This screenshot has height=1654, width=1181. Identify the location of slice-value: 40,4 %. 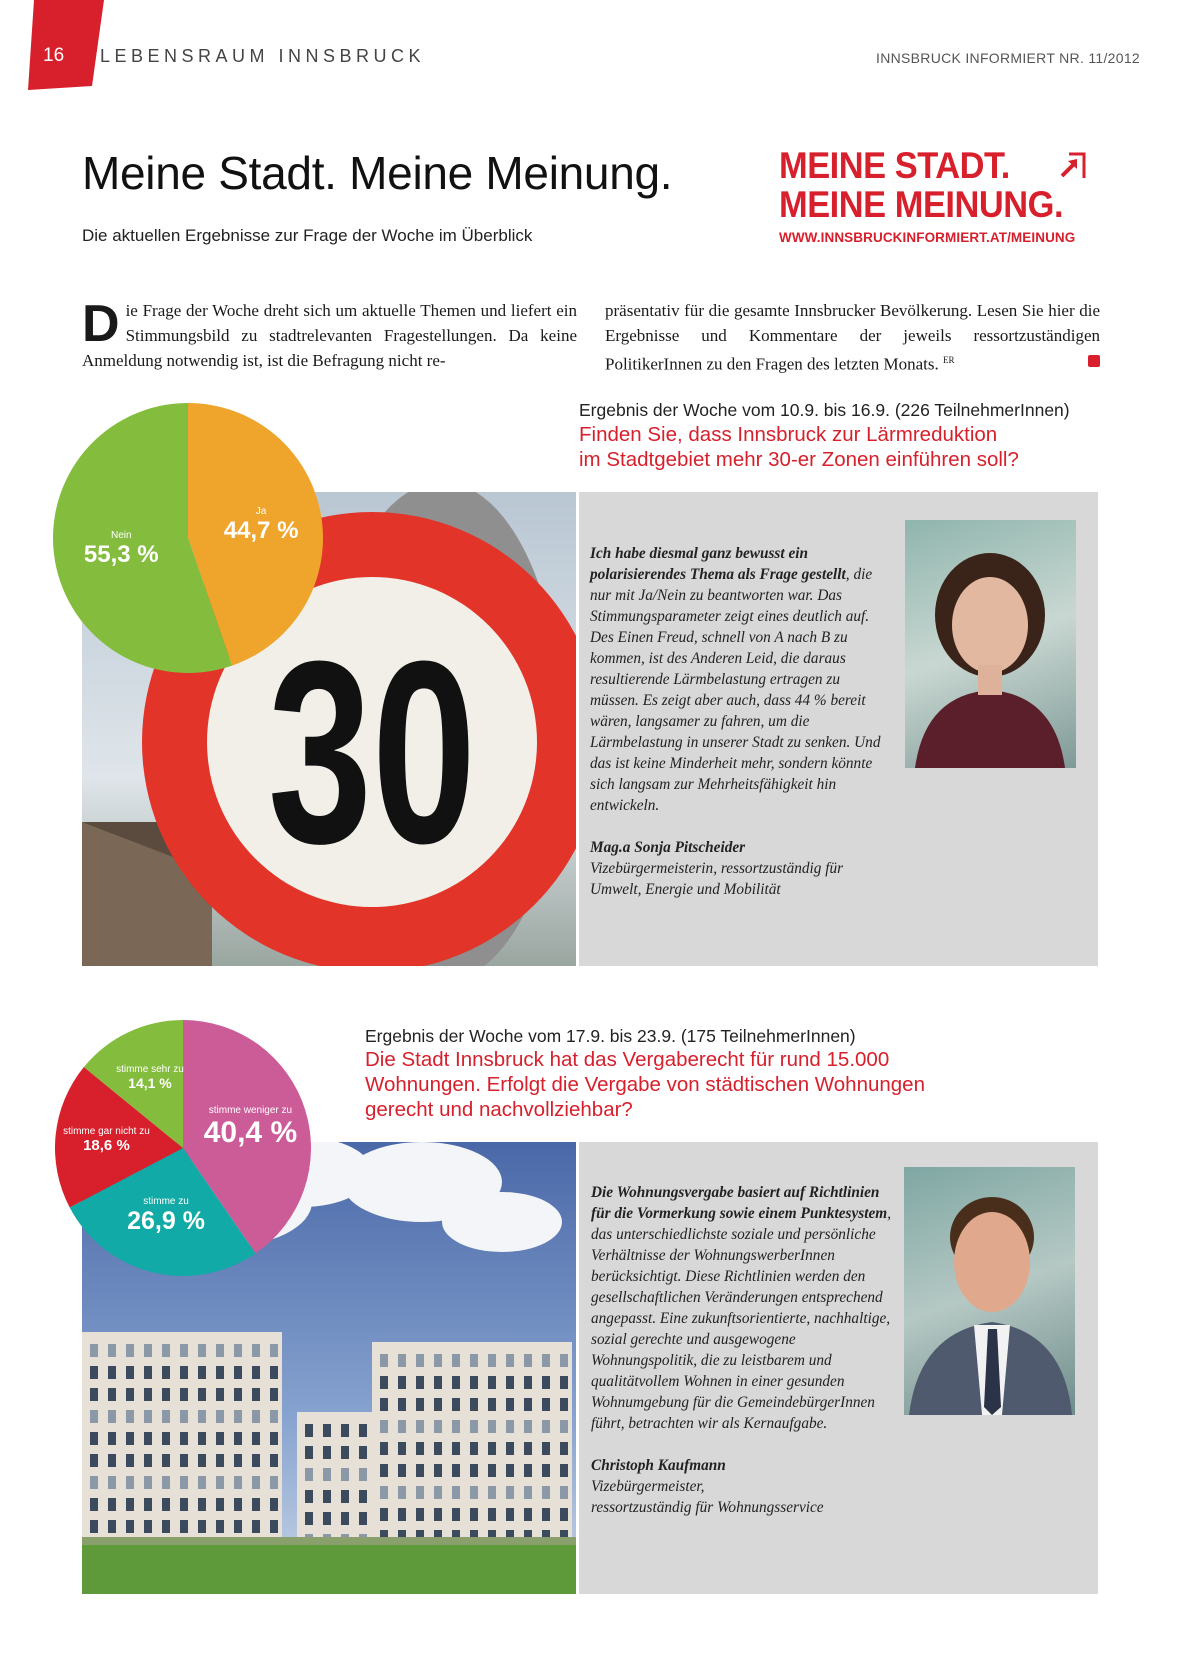
(250, 1132).